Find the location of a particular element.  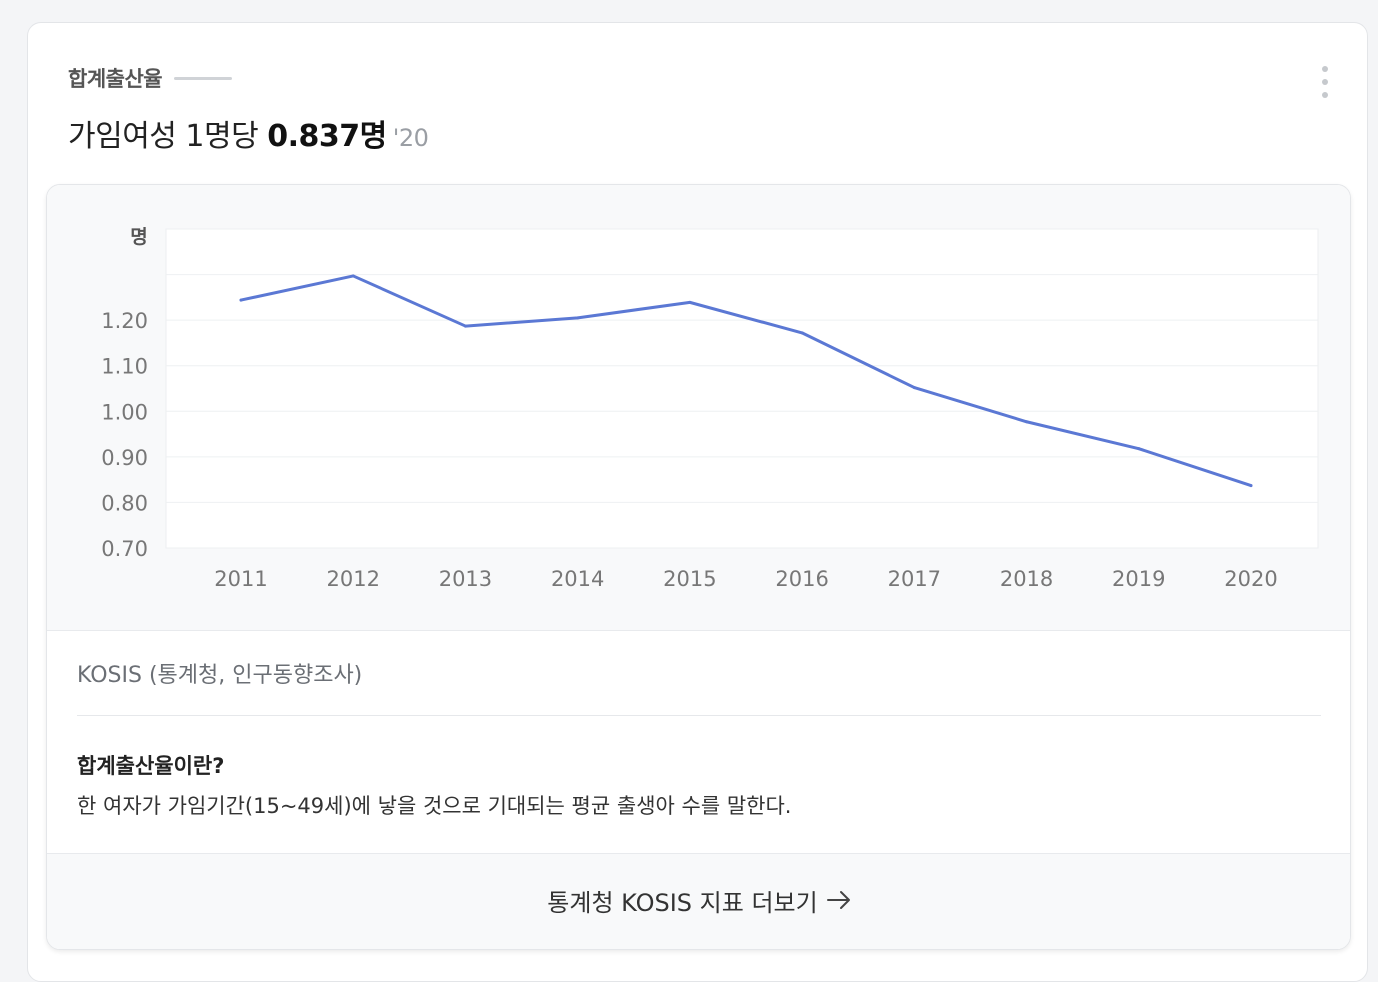

kosis-more-link: 통계청 KOSIS 지표 더보기 is located at coordinates (698, 901).